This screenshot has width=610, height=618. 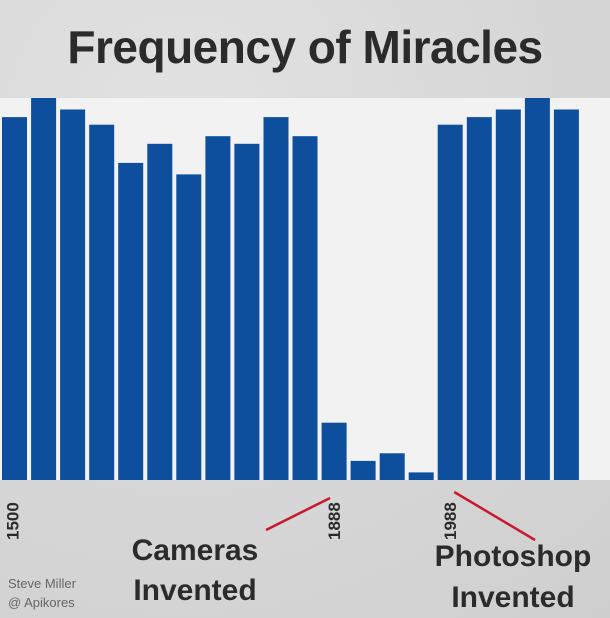 What do you see at coordinates (450, 521) in the screenshot?
I see `x-tick-label-1988: 1988` at bounding box center [450, 521].